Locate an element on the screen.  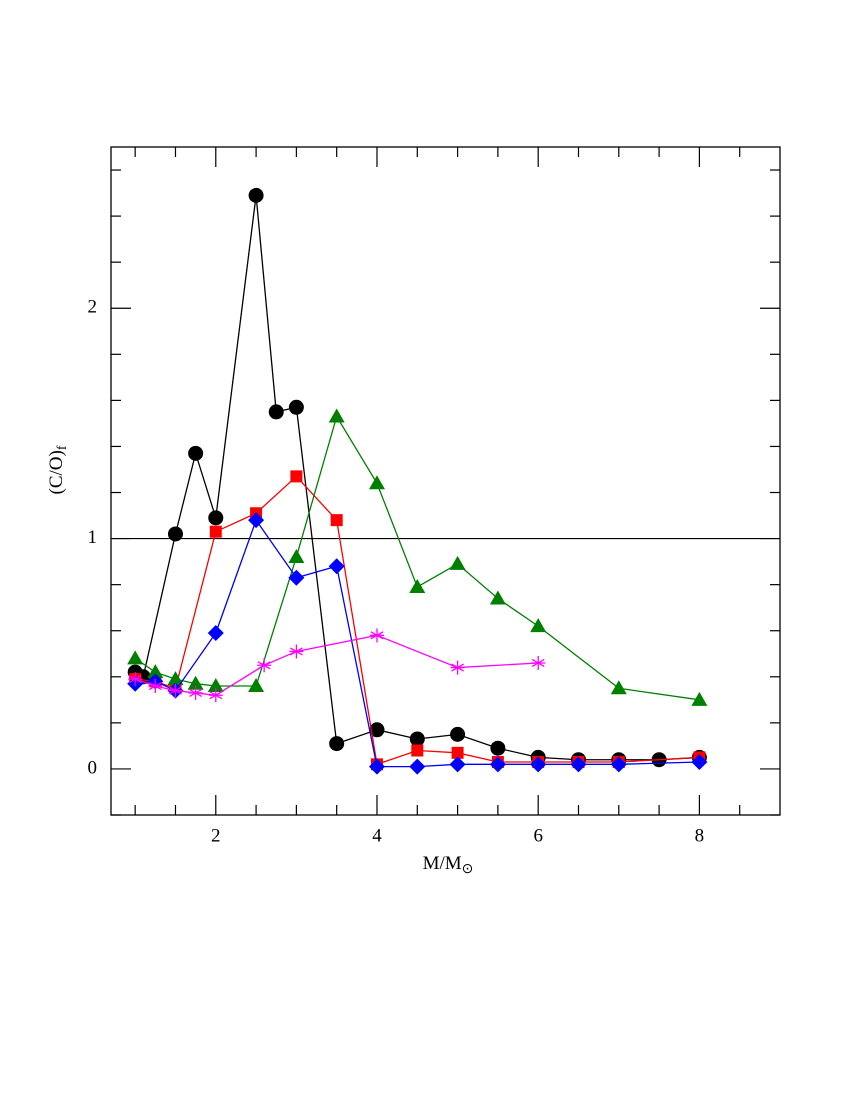
y-tick-label: 0 is located at coordinates (93, 767).